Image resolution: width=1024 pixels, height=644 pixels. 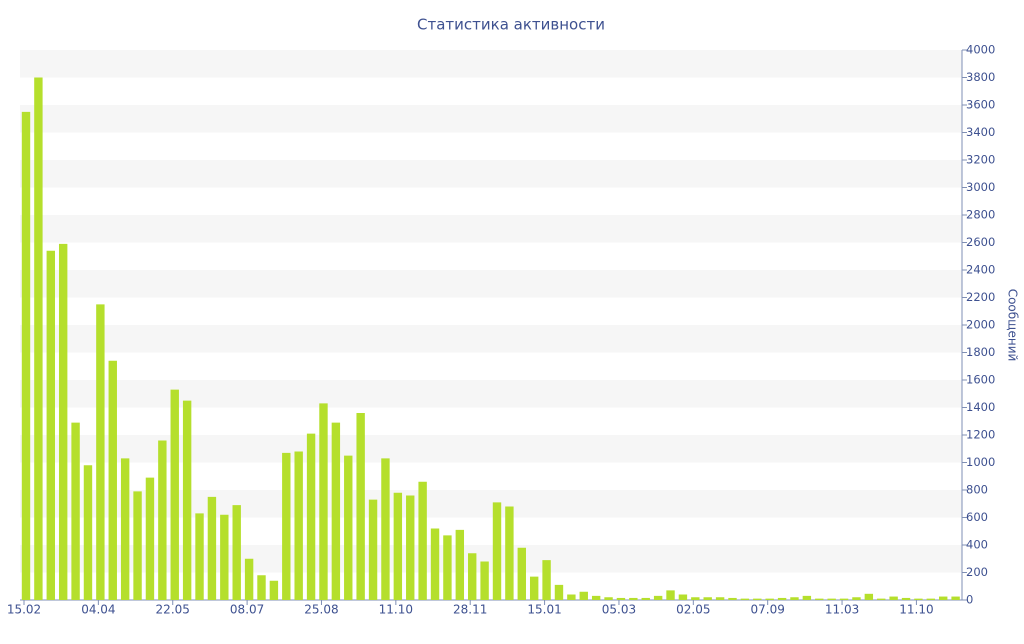 What do you see at coordinates (980, 435) in the screenshot?
I see `y-tick-label: 1200` at bounding box center [980, 435].